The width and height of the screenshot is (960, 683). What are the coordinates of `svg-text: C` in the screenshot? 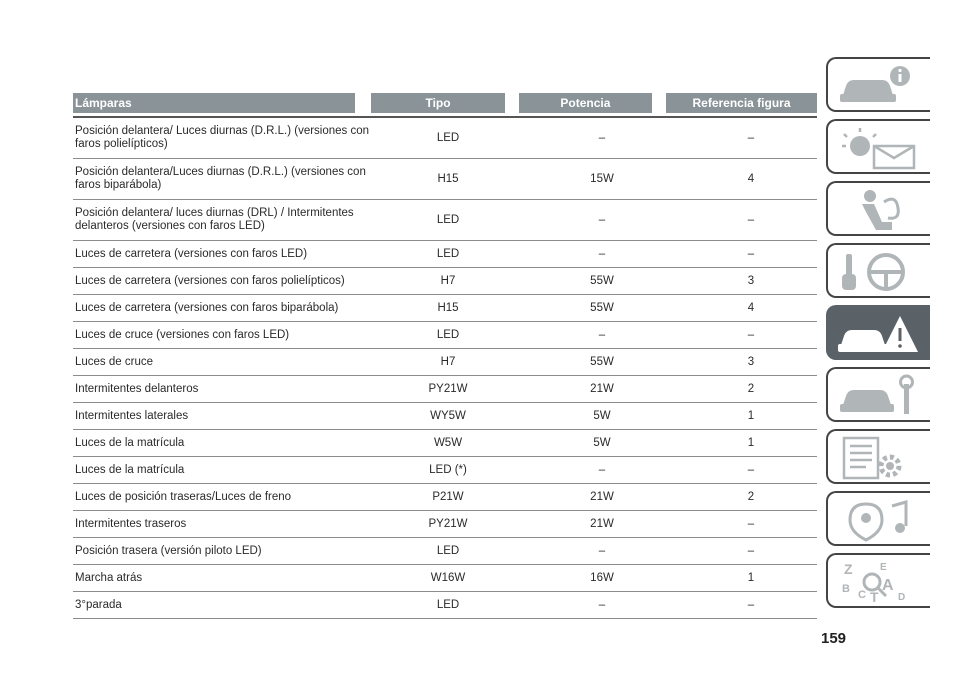 It's located at (862, 595).